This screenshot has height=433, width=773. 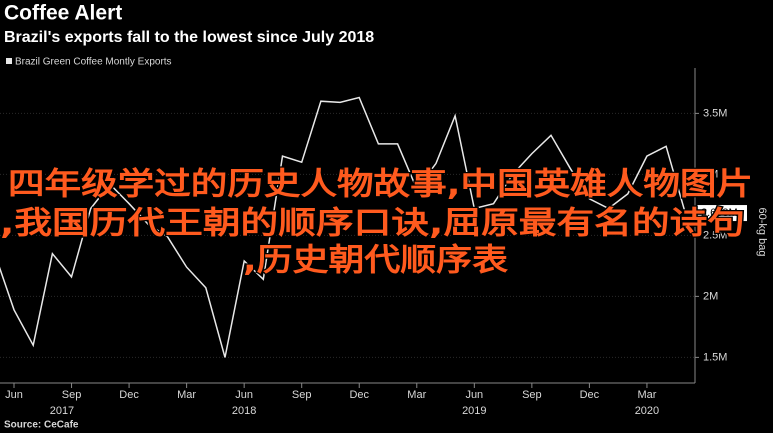 I want to click on value-label-box, so click(x=722, y=213).